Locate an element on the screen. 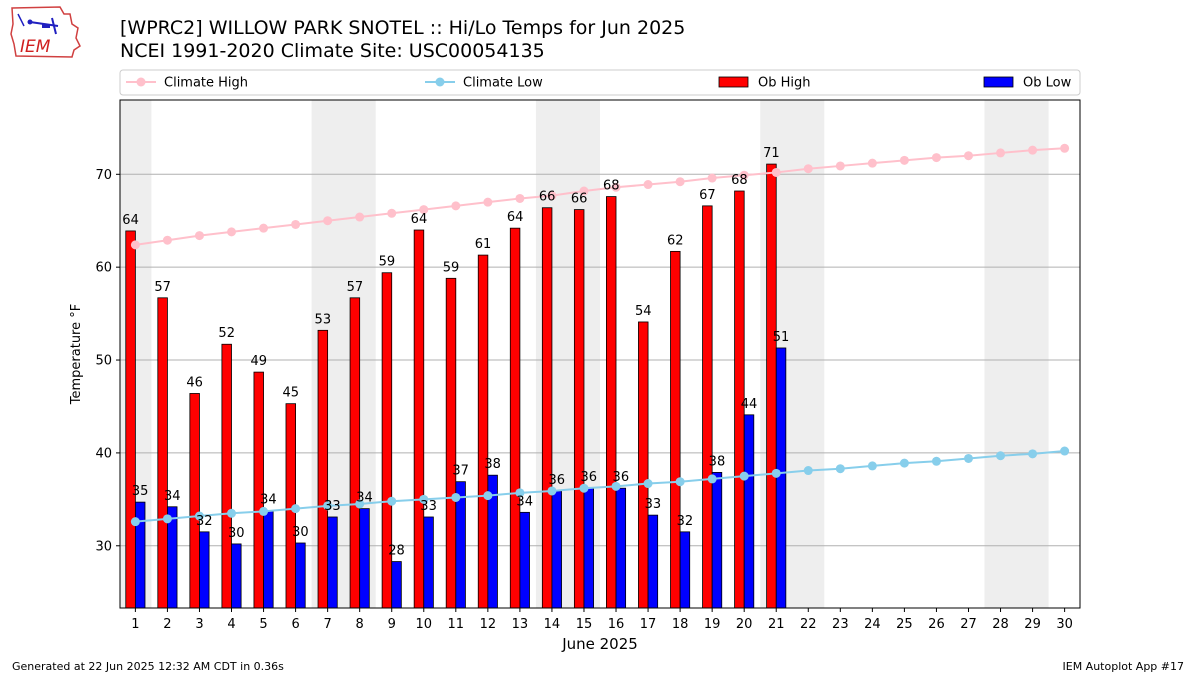 The height and width of the screenshot is (675, 1200). ob-high-label-2: 57 is located at coordinates (162, 287).